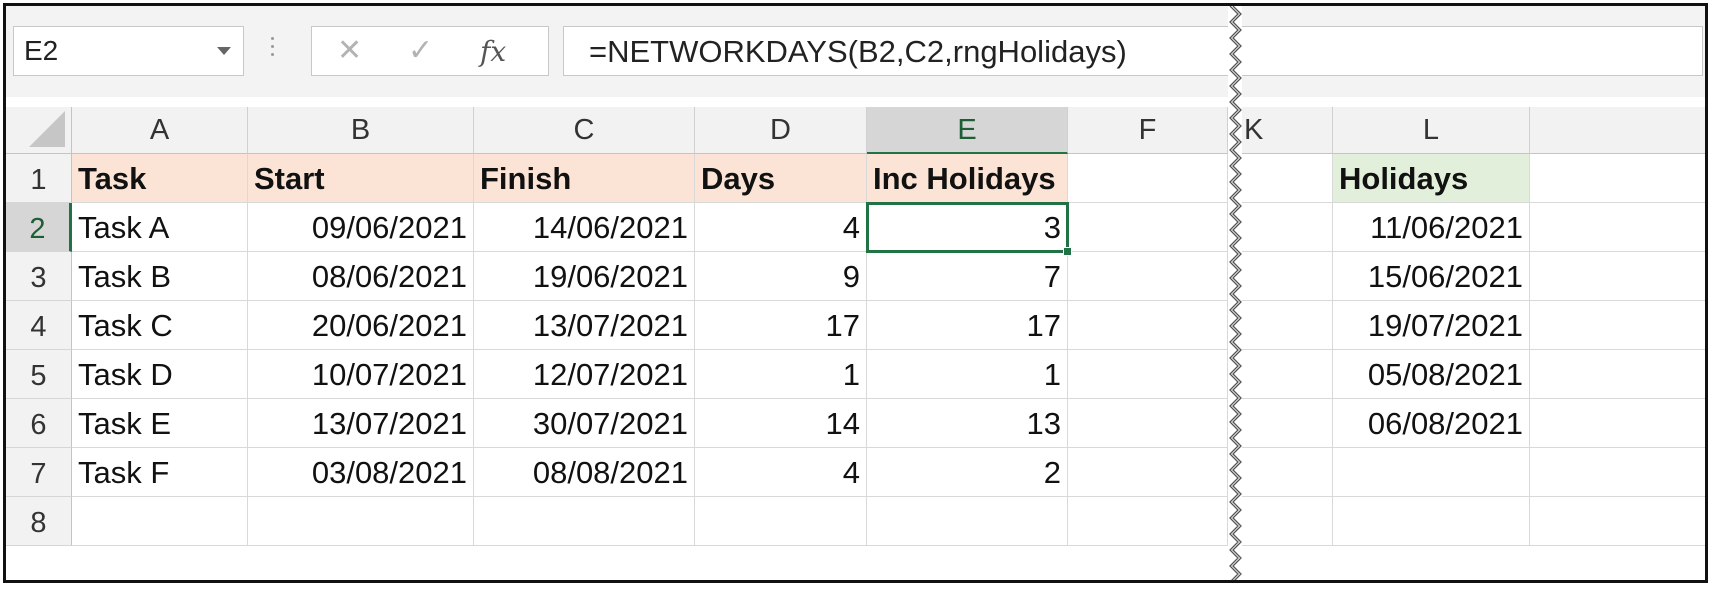  I want to click on cell-d6: 14, so click(781, 423).